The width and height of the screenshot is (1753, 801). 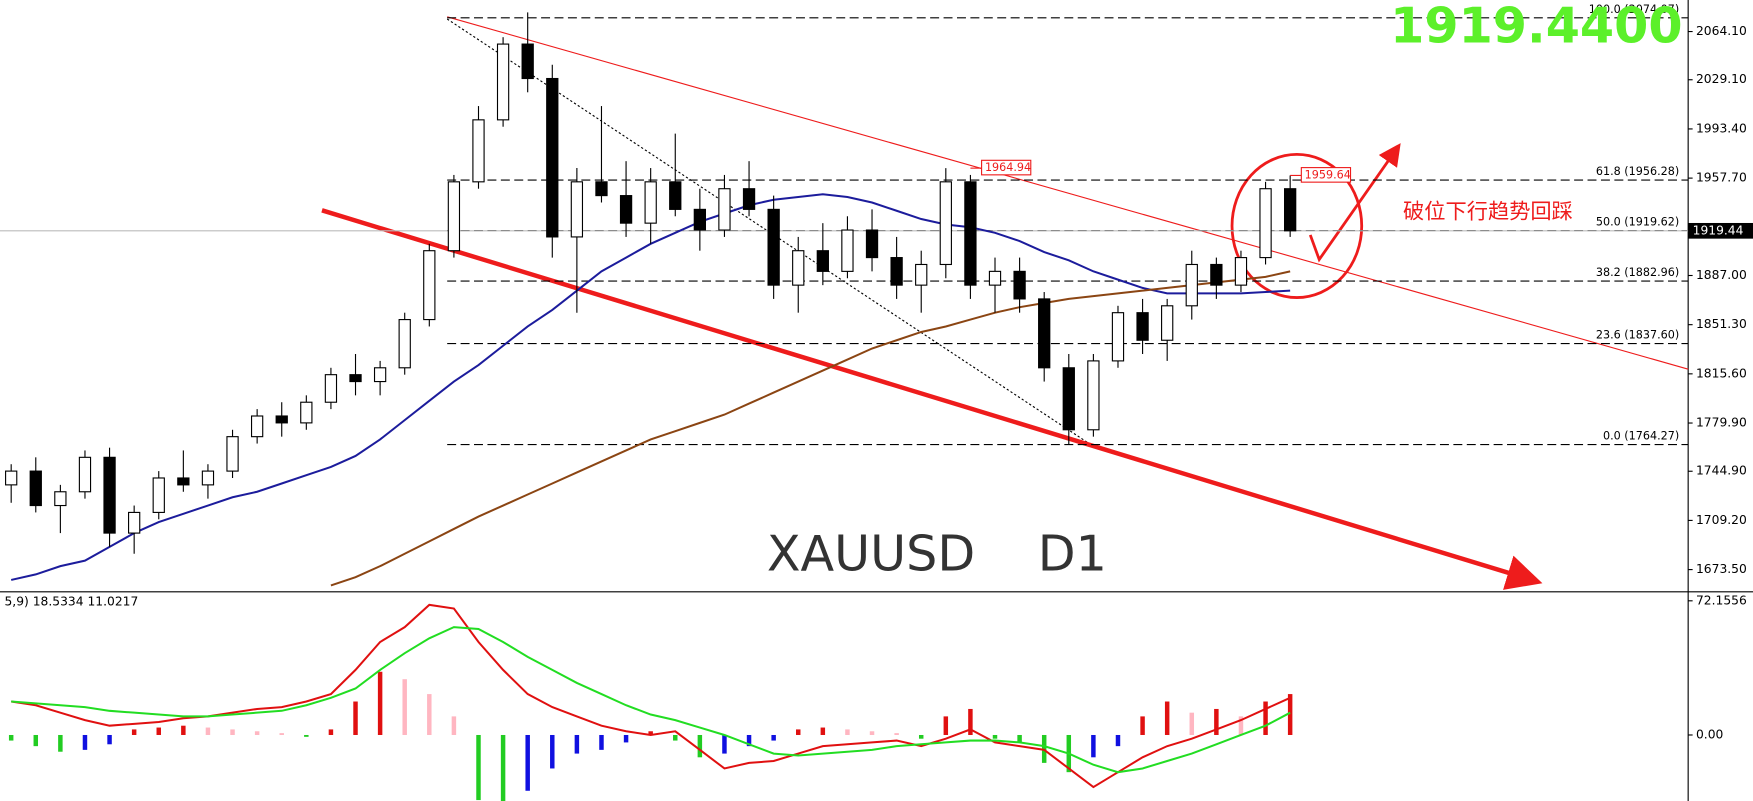 I want to click on macd-header: 5,9) 18.5334 11.0217, so click(x=71, y=601).